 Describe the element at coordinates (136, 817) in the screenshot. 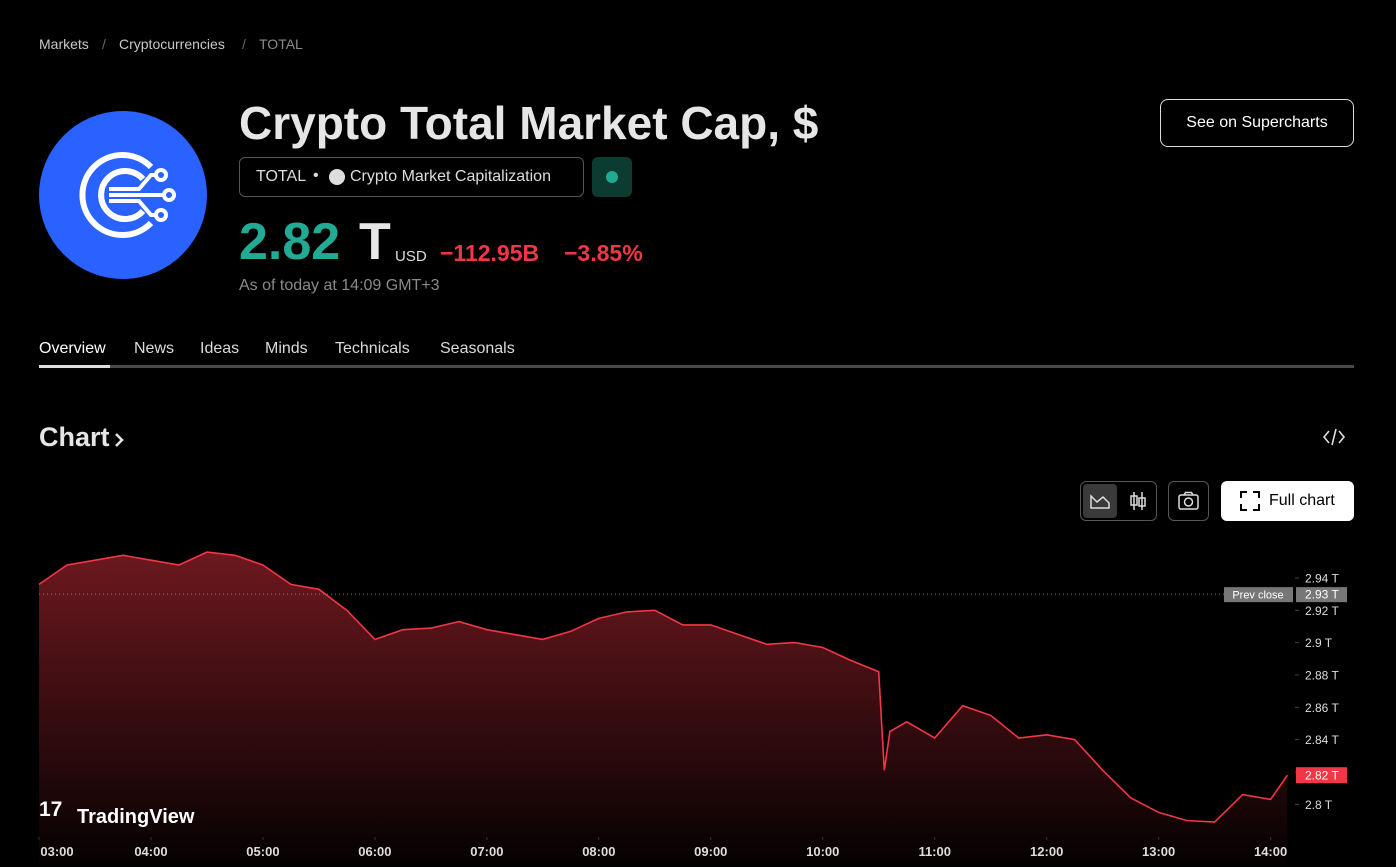

I see `watermark: TradingView` at that location.